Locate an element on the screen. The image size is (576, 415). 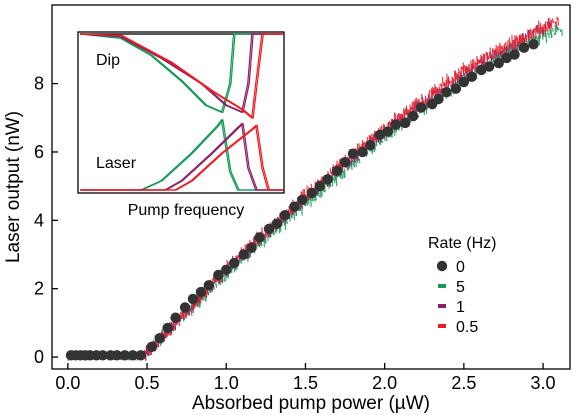
legend: Rate (Hz) 0 5 1 0.5 is located at coordinates (462, 285).